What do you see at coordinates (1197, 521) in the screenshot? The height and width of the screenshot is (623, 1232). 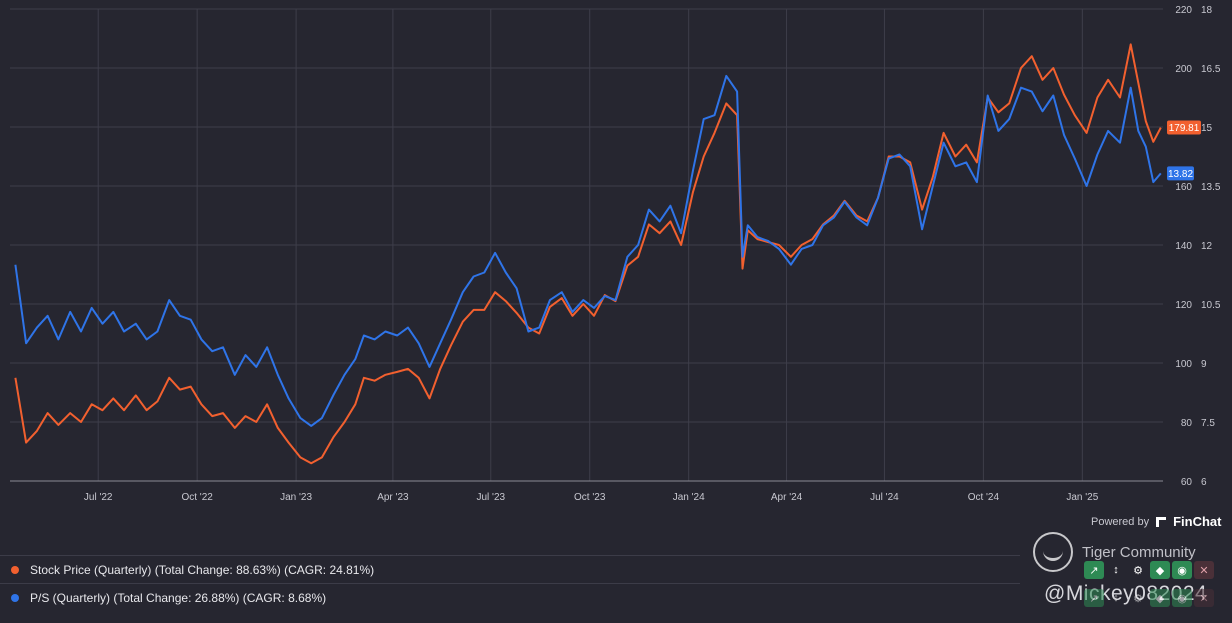 I see `finchat-brand: FinChat` at bounding box center [1197, 521].